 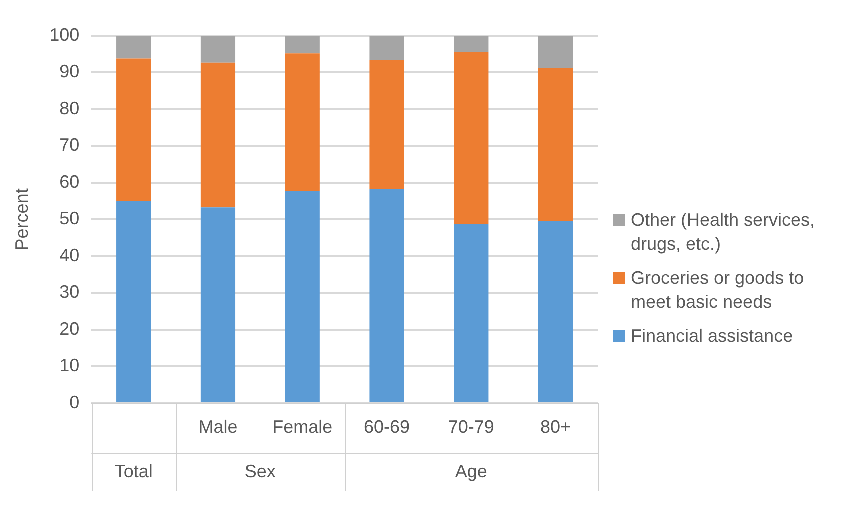 I want to click on y-tick-label: 20, so click(x=70, y=328).